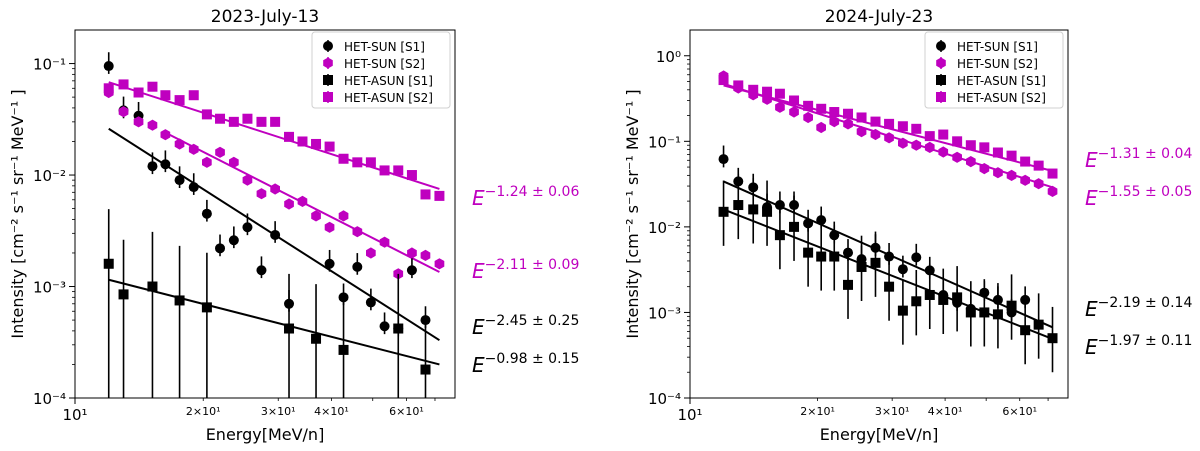 The height and width of the screenshot is (451, 1200). I want to click on y-tick-label: 10⁰, so click(668, 57).